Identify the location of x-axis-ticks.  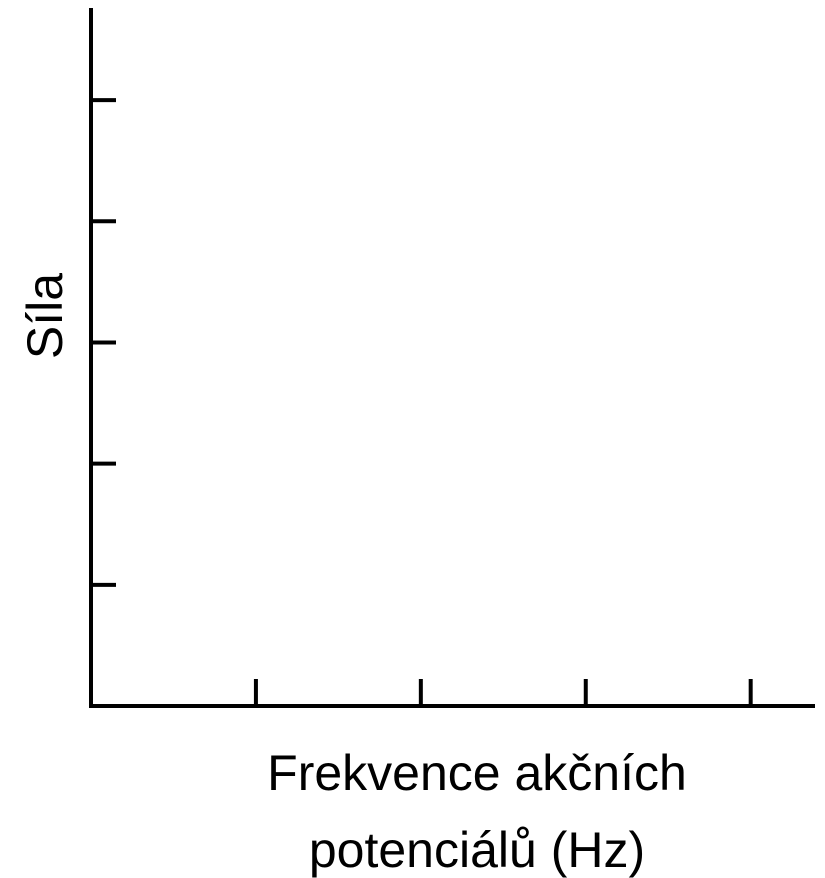
(503, 692).